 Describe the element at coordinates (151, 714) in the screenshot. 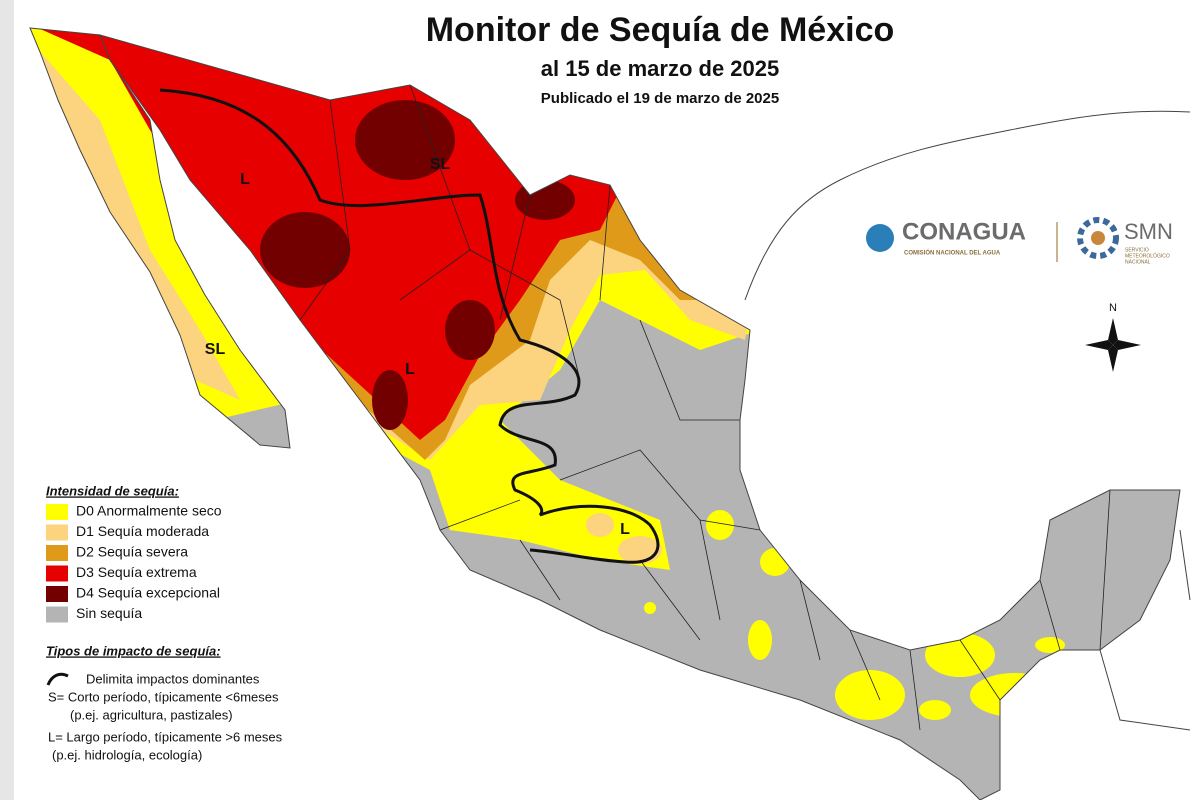

I see `impact-description: (p.ej. agricultura, pastizales)` at that location.